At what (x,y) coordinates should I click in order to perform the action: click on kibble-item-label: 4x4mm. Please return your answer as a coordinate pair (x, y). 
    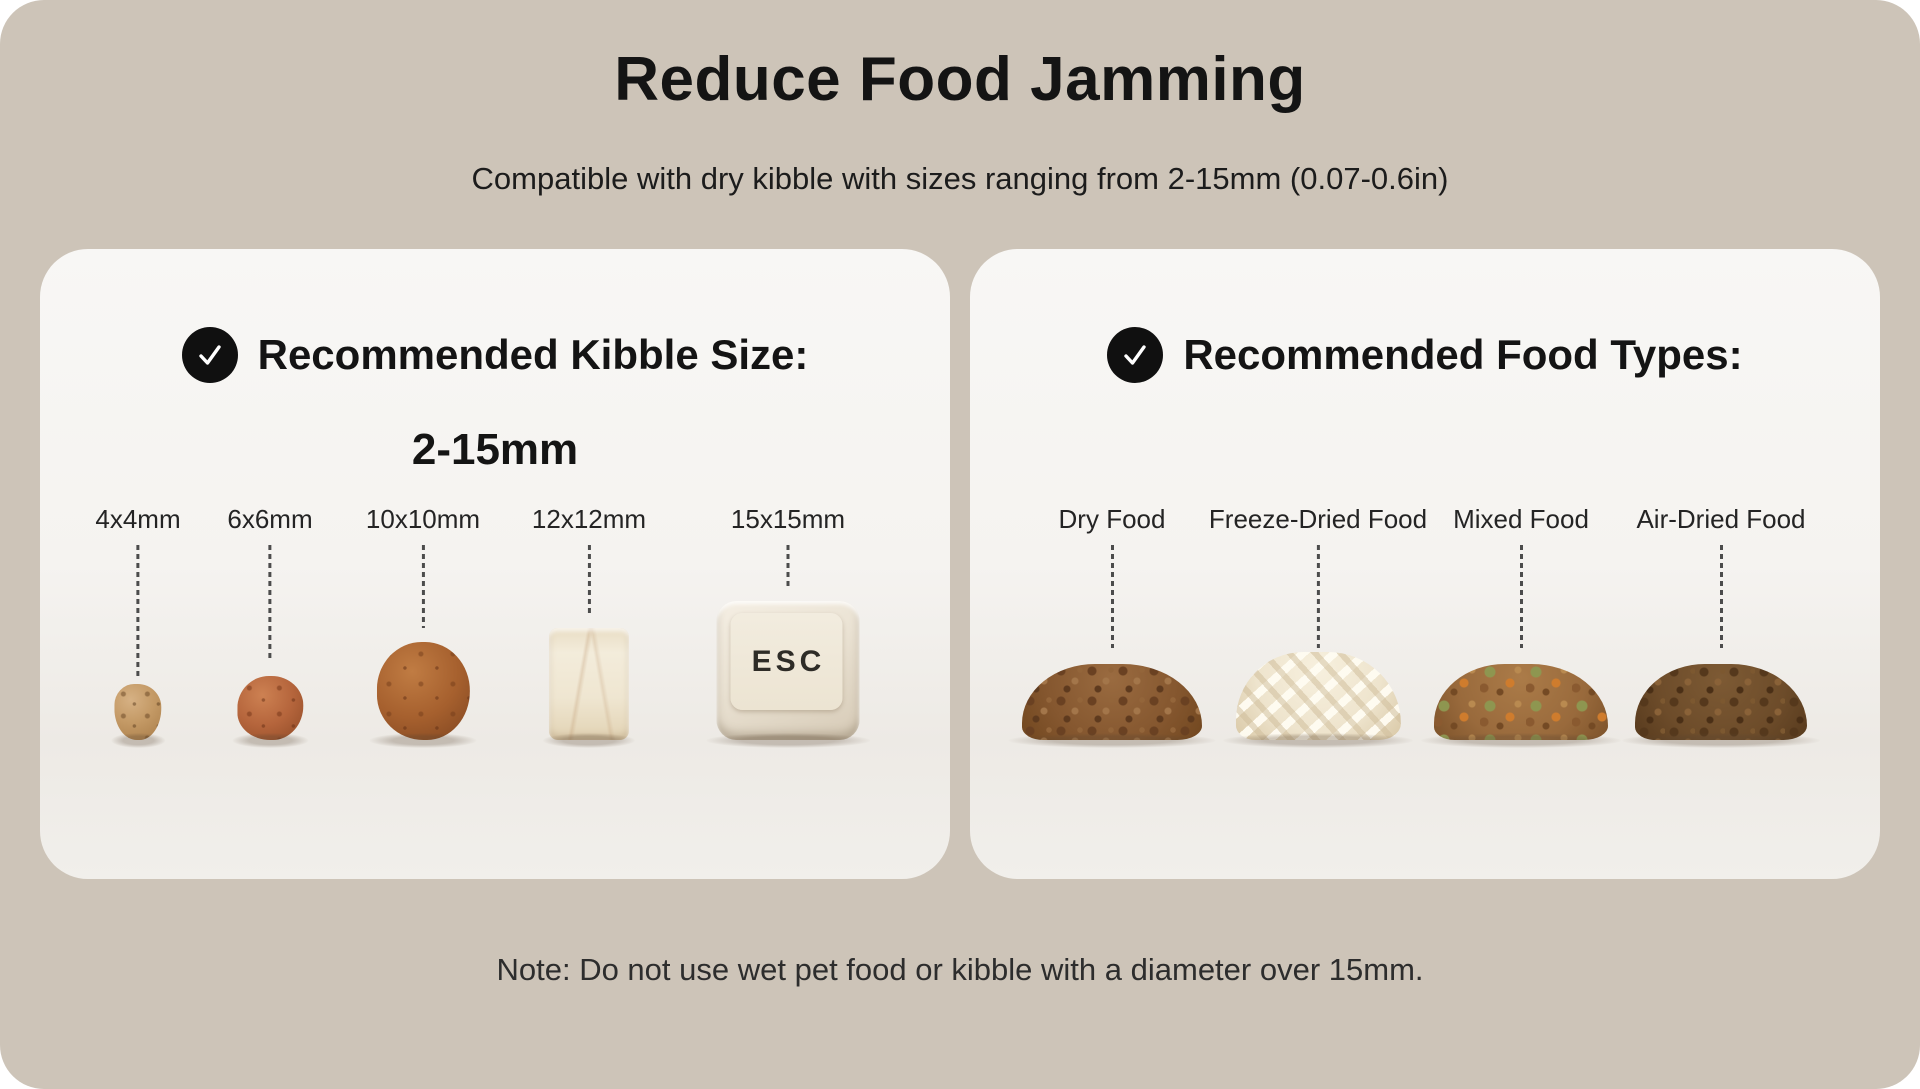
    Looking at the image, I should click on (138, 519).